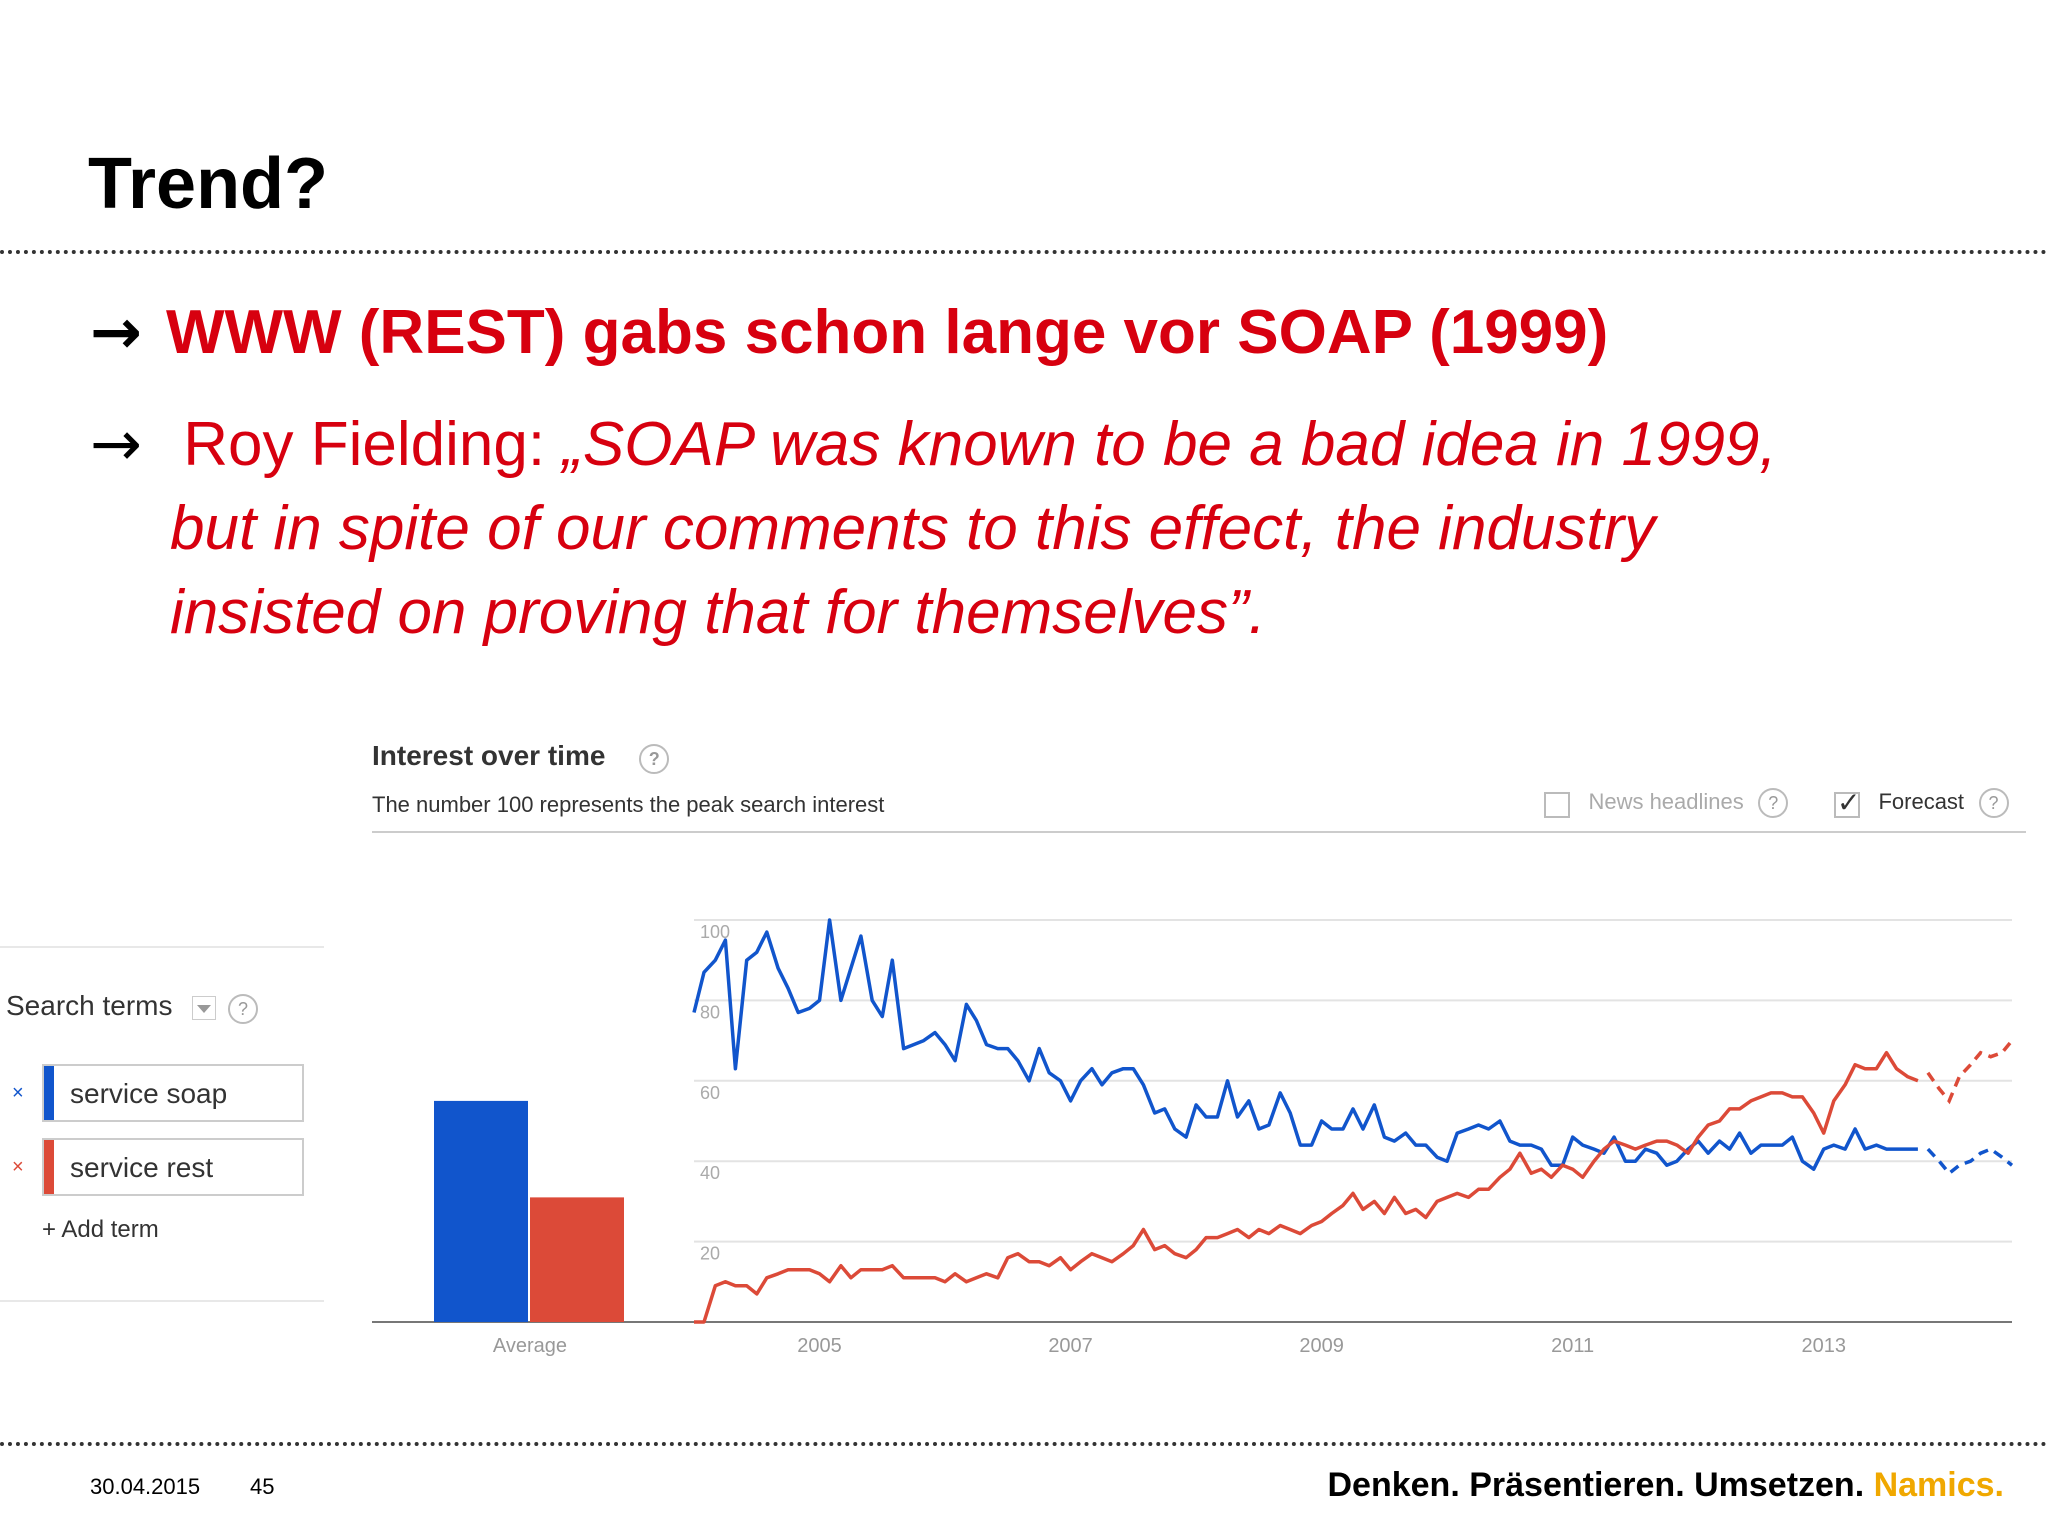  Describe the element at coordinates (1024, 1444) in the screenshot. I see `bottom-divider` at that location.